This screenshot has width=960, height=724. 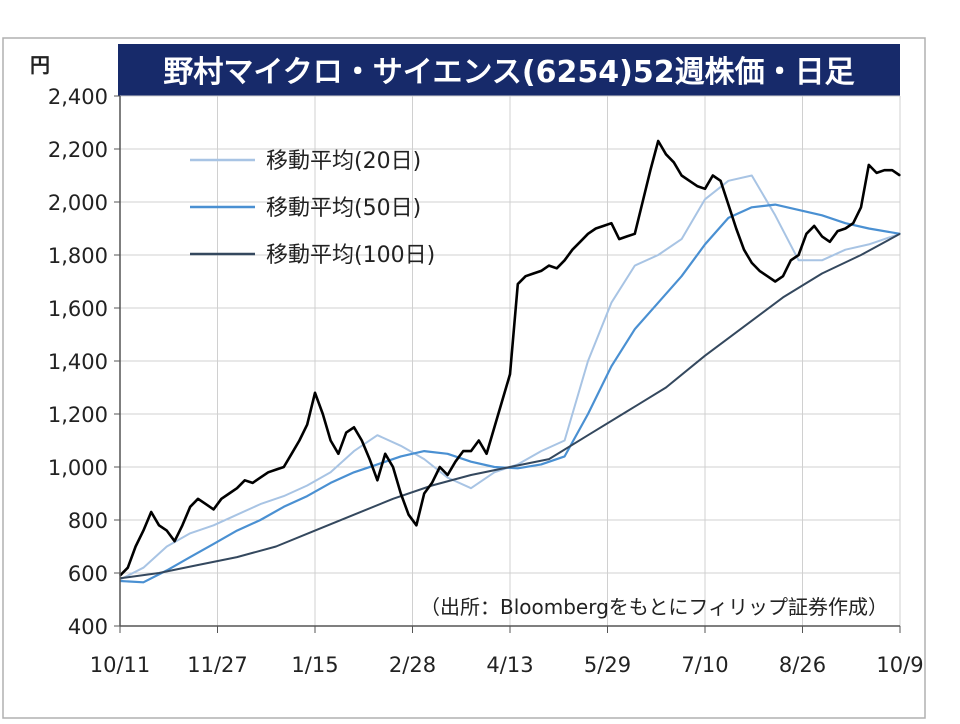 I want to click on y-tick-label: 400, so click(x=88, y=627).